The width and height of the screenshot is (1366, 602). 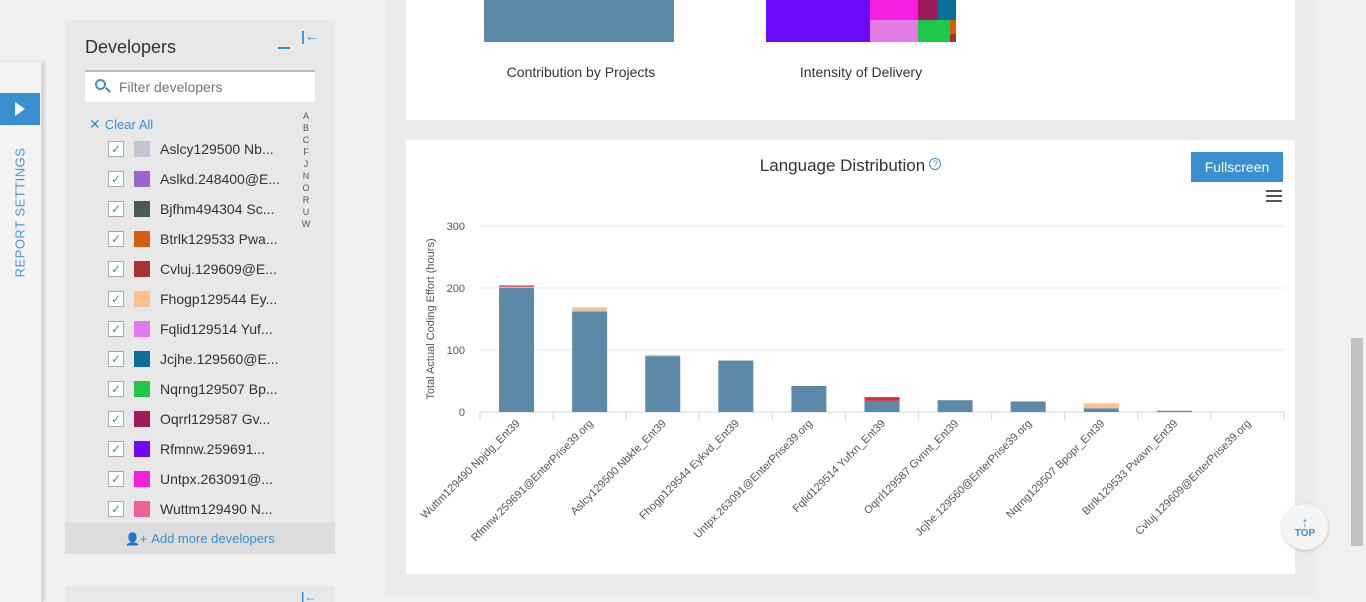 I want to click on alphabet-letter: J, so click(x=306, y=164).